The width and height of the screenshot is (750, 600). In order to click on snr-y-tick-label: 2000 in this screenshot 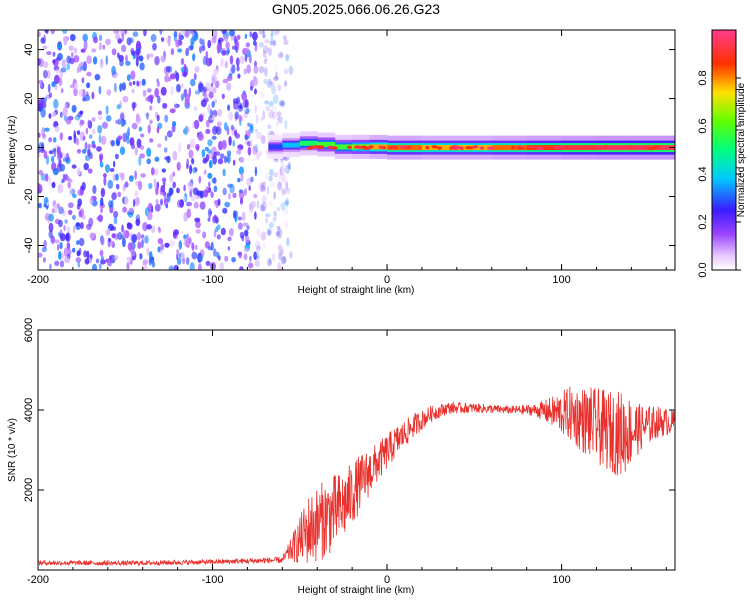, I will do `click(29, 490)`.